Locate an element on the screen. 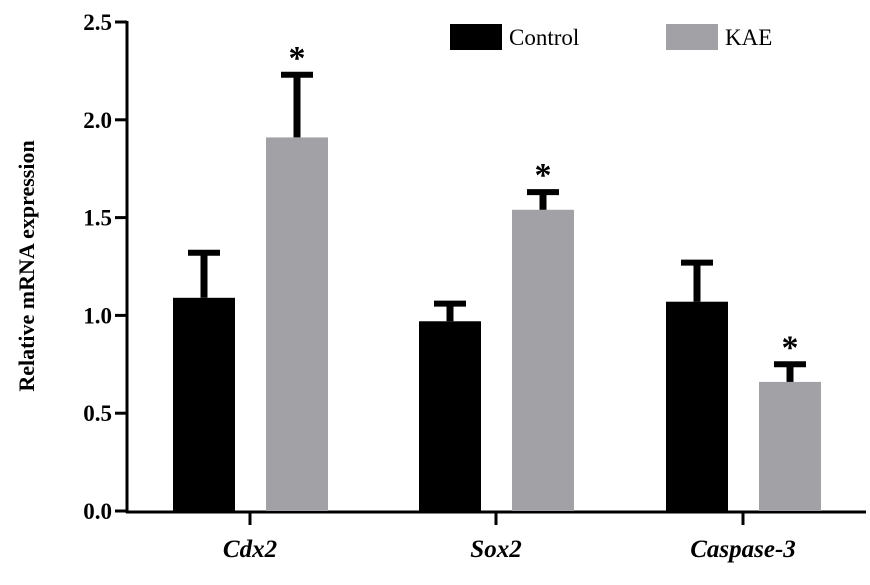 The height and width of the screenshot is (585, 870). x-axis: Cdx2 Sox2 Caspase-3 is located at coordinates (496, 536).